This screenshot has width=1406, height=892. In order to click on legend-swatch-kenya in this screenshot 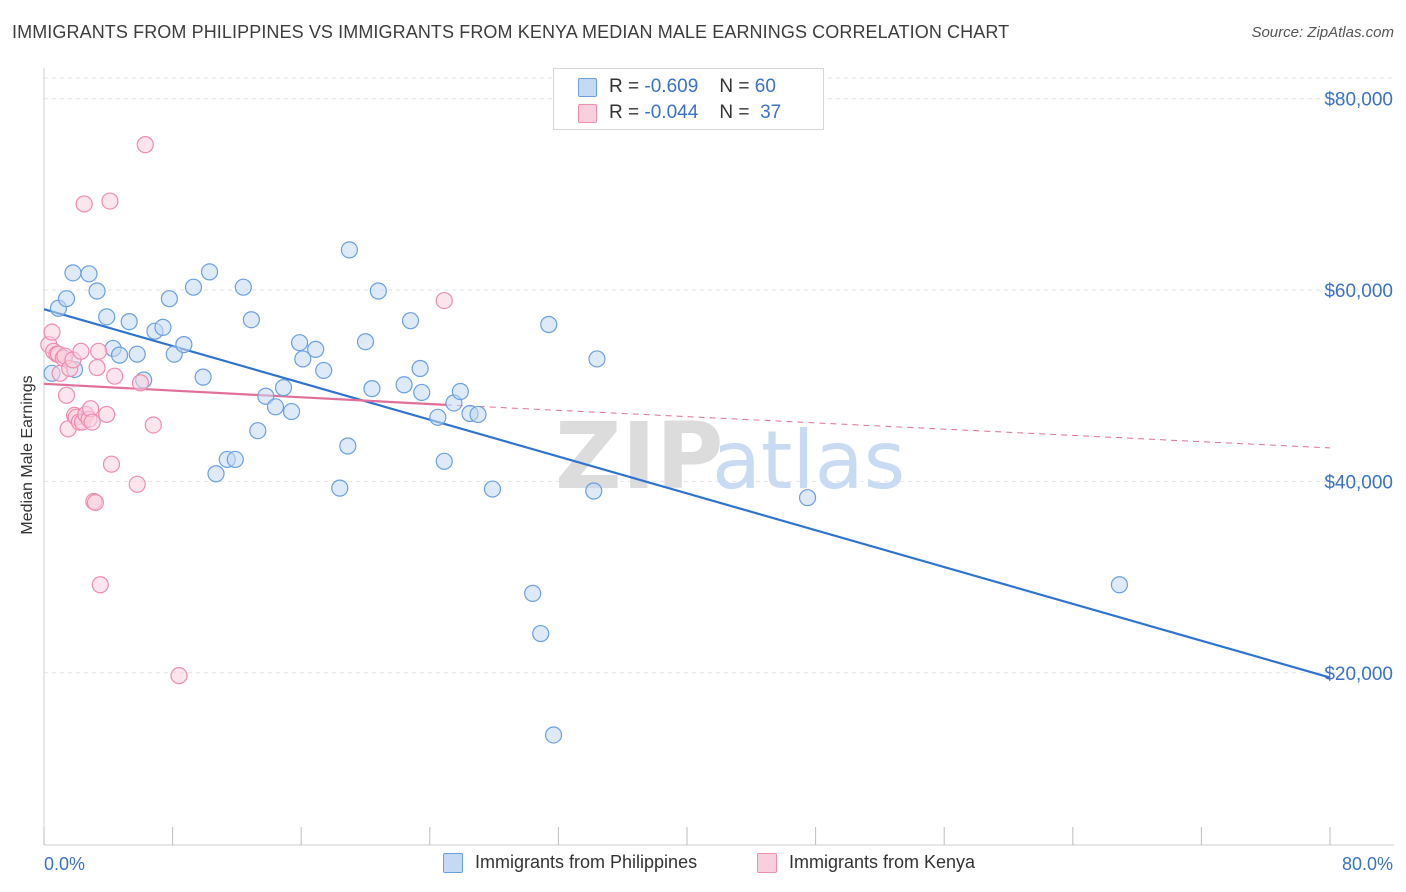, I will do `click(587, 113)`.